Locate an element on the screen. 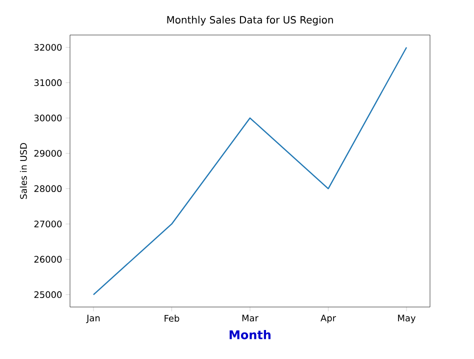 Image resolution: width=474 pixels, height=359 pixels. x-tick-label: Feb is located at coordinates (172, 318).